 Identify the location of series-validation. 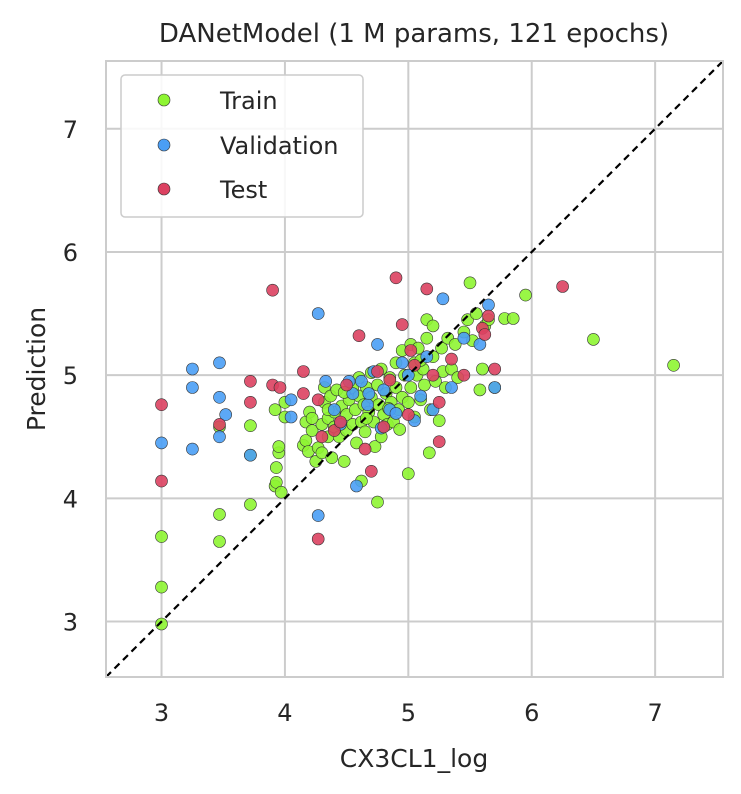
(328, 407).